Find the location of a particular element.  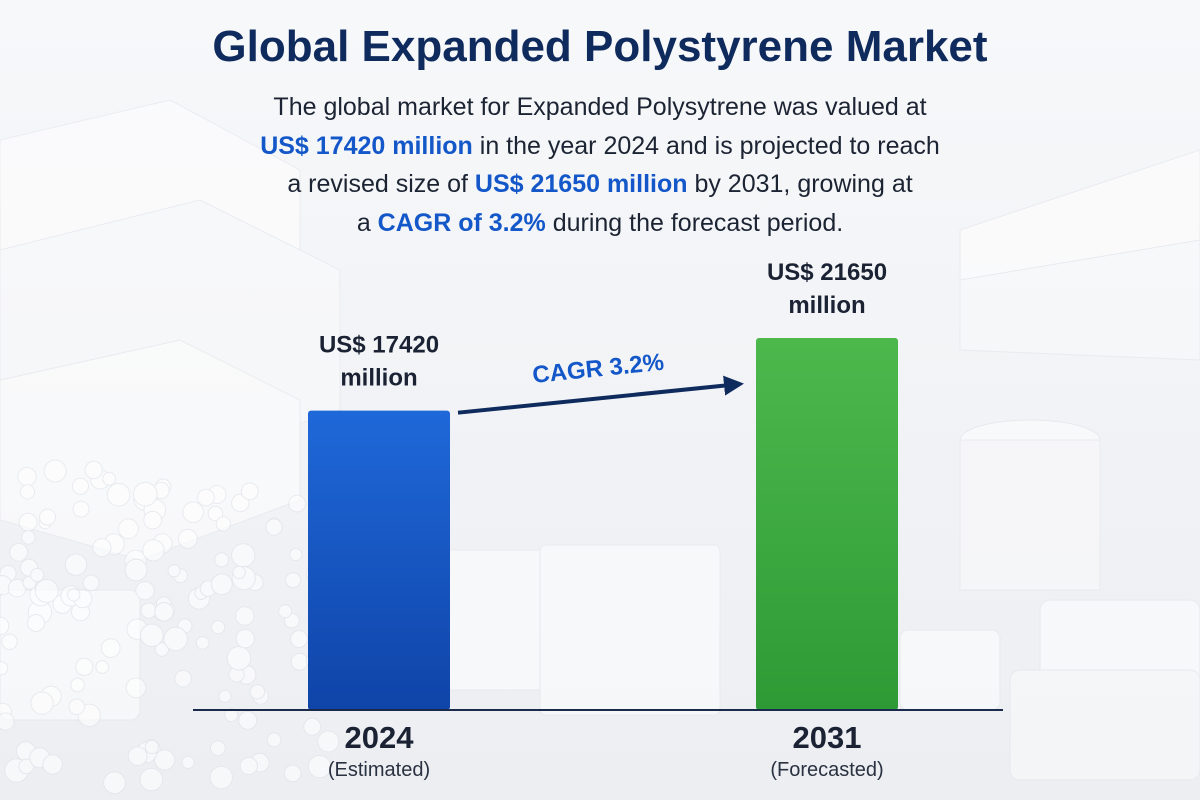

value-label-2024-unit: million is located at coordinates (378, 378).